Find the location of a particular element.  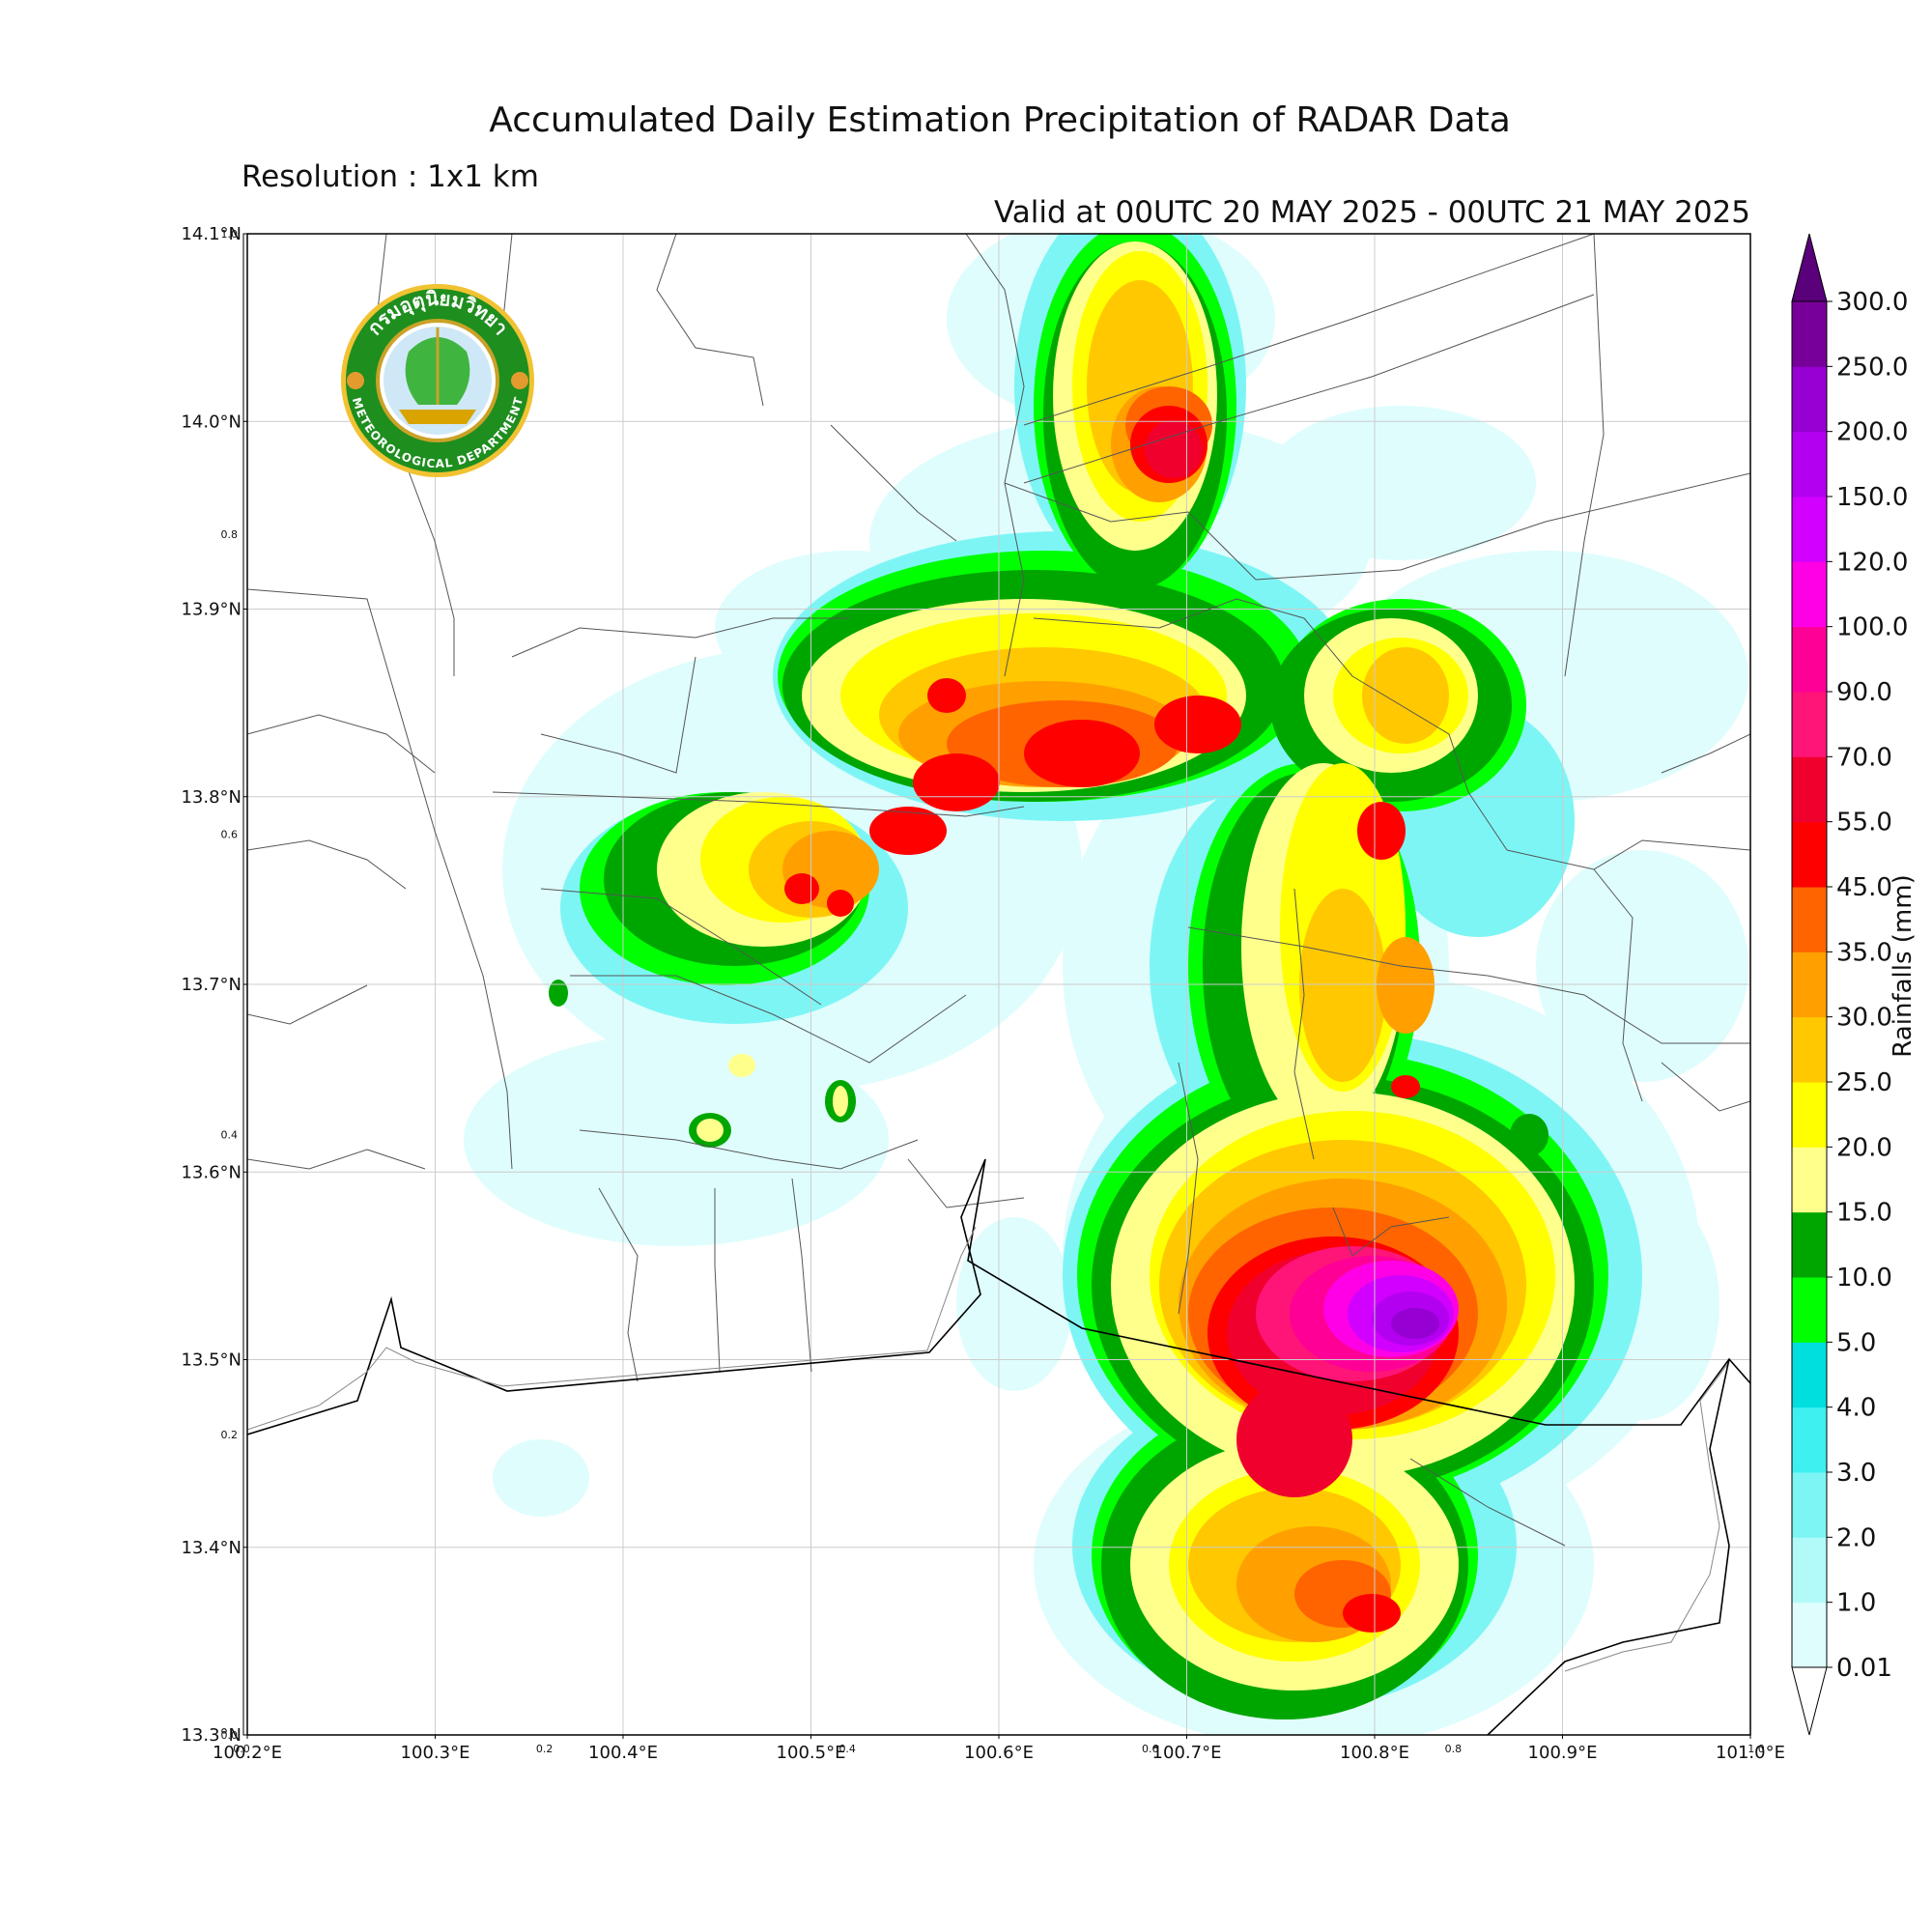

secondary-y-label: 0.8 is located at coordinates (230, 534).